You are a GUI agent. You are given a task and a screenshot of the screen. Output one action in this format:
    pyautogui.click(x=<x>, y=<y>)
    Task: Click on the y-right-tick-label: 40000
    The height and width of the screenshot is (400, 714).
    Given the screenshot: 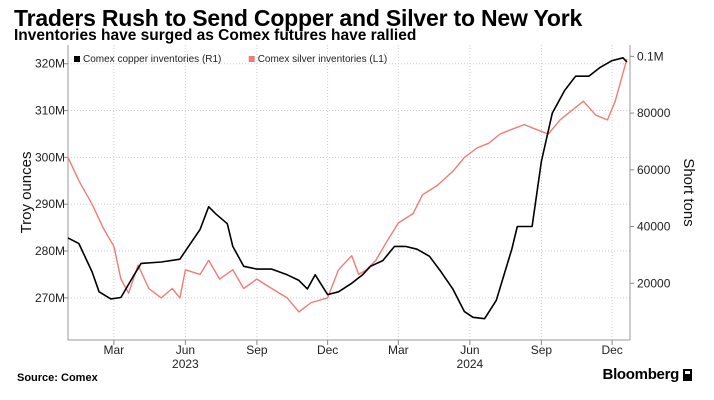 What is the action you would take?
    pyautogui.click(x=654, y=227)
    